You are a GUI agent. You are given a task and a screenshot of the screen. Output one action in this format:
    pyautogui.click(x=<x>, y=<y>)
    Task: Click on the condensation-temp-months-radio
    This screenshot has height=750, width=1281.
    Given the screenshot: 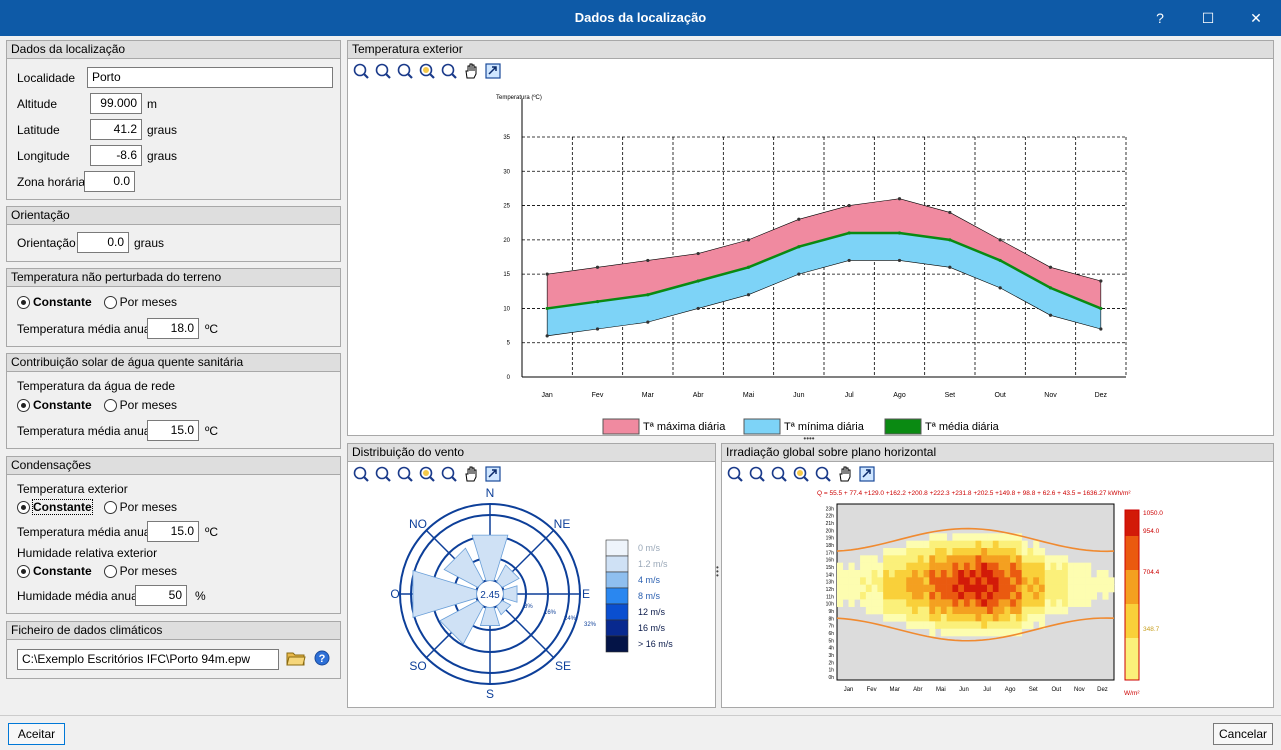 What is the action you would take?
    pyautogui.click(x=110, y=507)
    